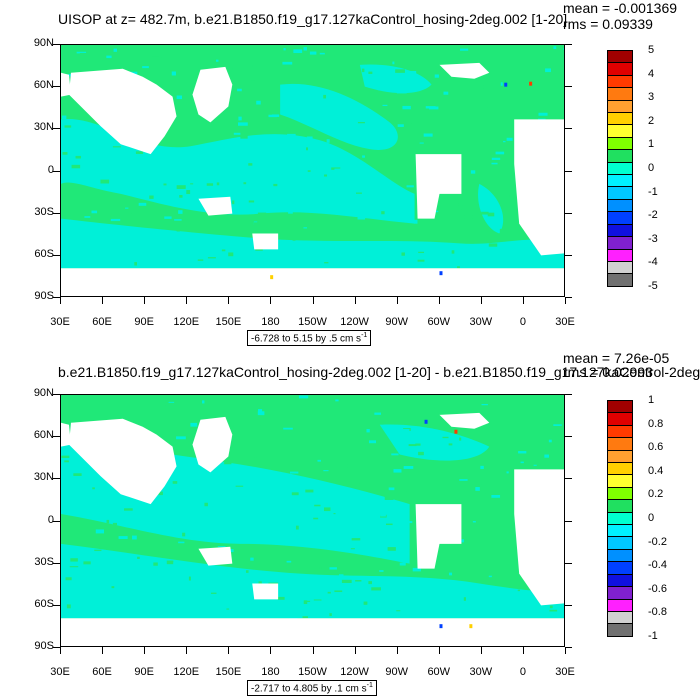 The height and width of the screenshot is (700, 700). Describe the element at coordinates (657, 588) in the screenshot. I see `colorbar-label: -0.6` at that location.